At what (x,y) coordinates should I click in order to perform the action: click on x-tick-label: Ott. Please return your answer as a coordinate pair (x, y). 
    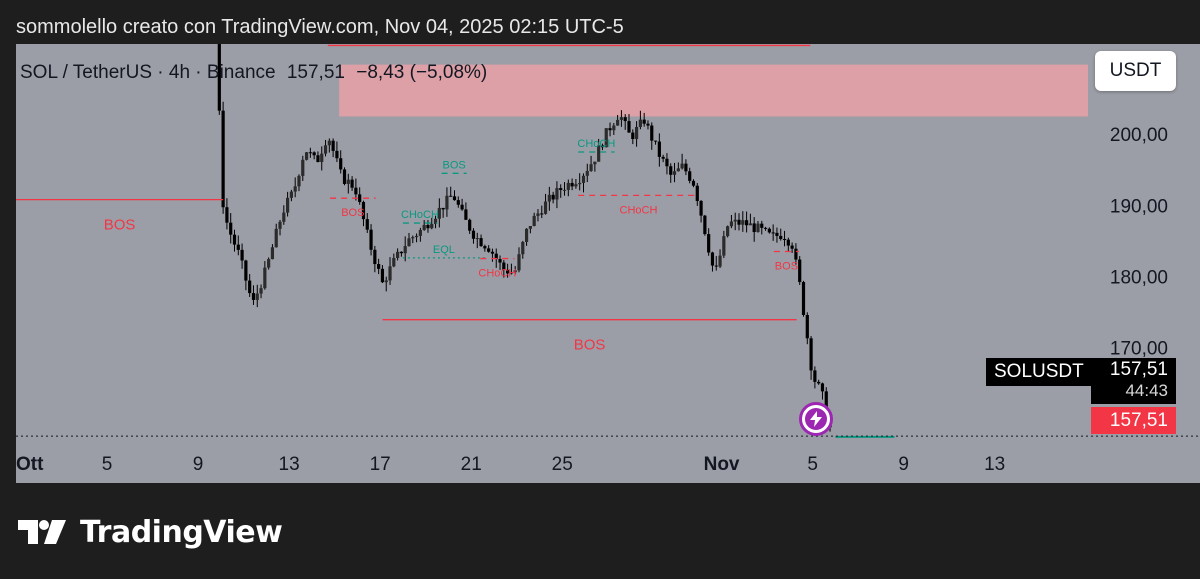
    Looking at the image, I should click on (30, 464).